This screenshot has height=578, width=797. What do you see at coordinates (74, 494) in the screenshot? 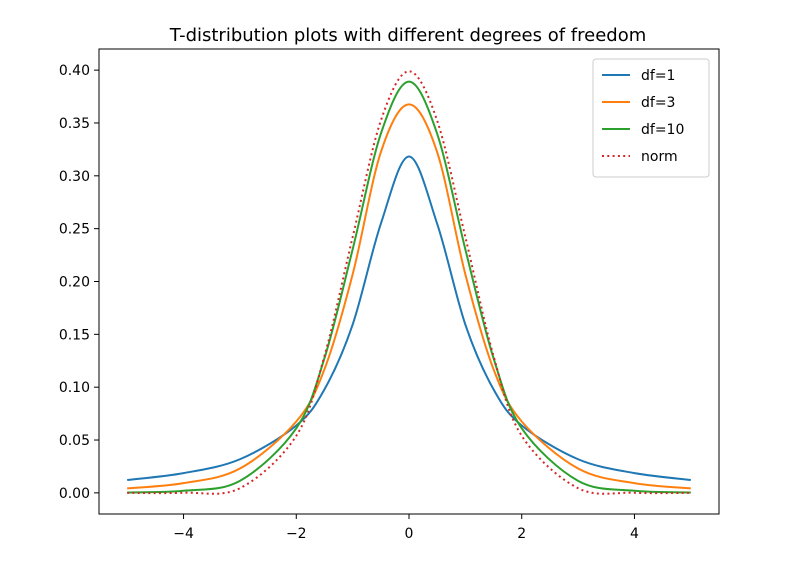
I see `y-tick-label: 0.00` at bounding box center [74, 494].